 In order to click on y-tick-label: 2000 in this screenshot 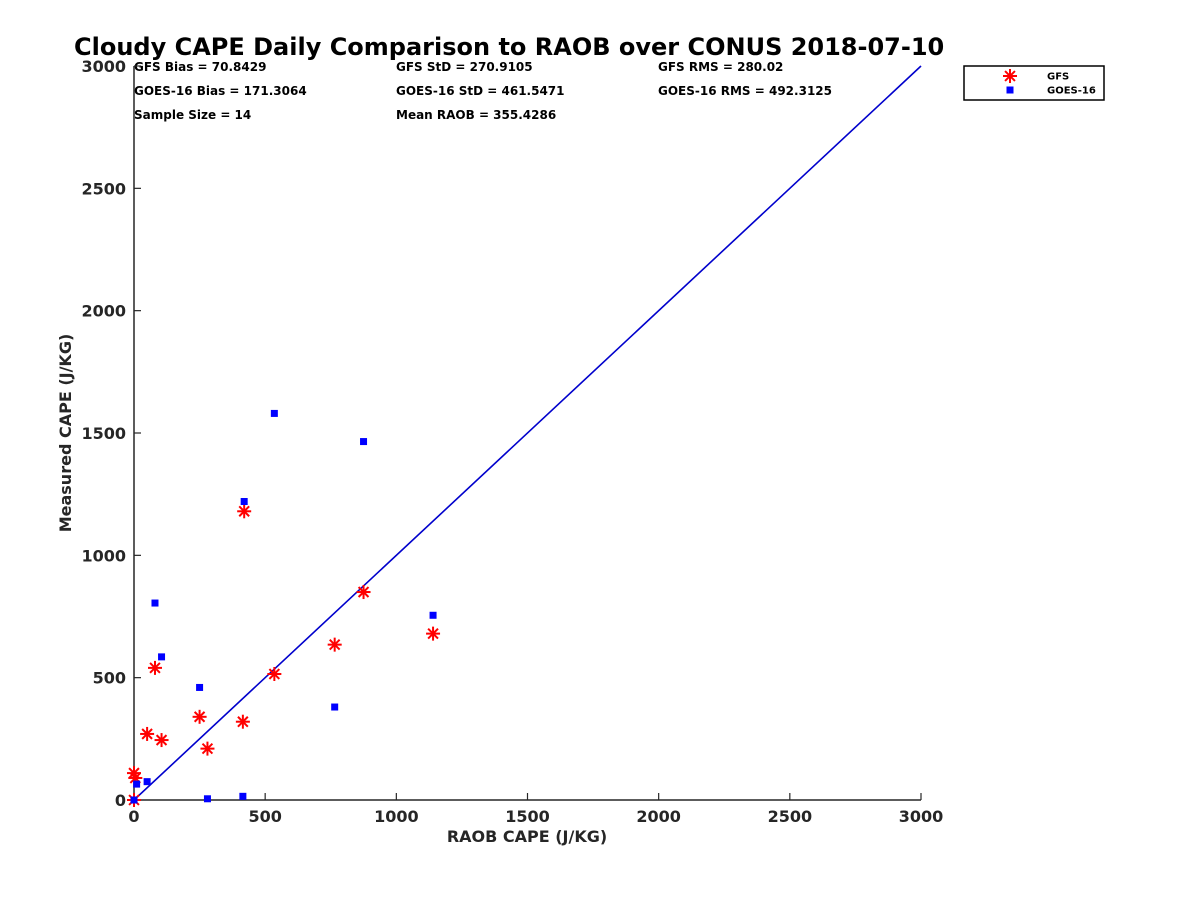, I will do `click(103, 311)`.